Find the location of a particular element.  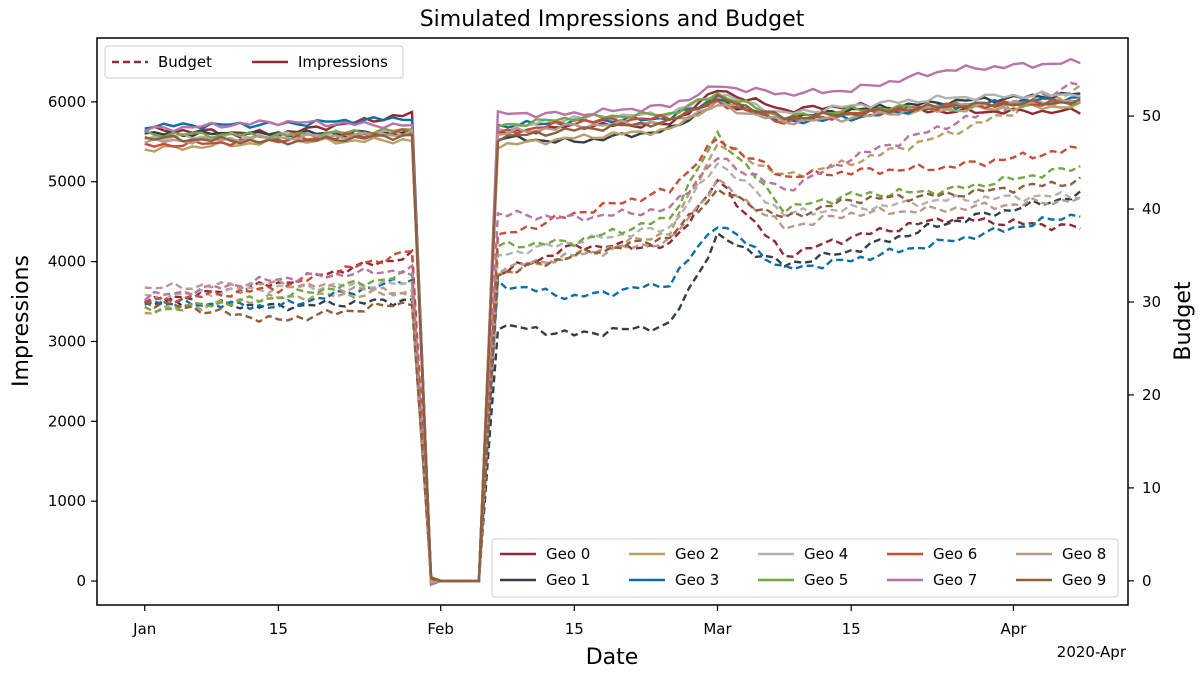

y-axis-label-right: Budget is located at coordinates (1183, 321).